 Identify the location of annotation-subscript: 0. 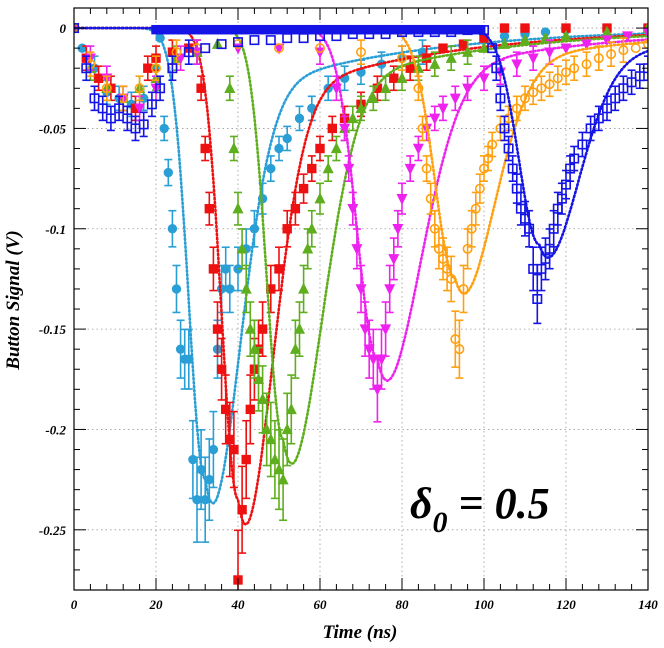
(440, 522).